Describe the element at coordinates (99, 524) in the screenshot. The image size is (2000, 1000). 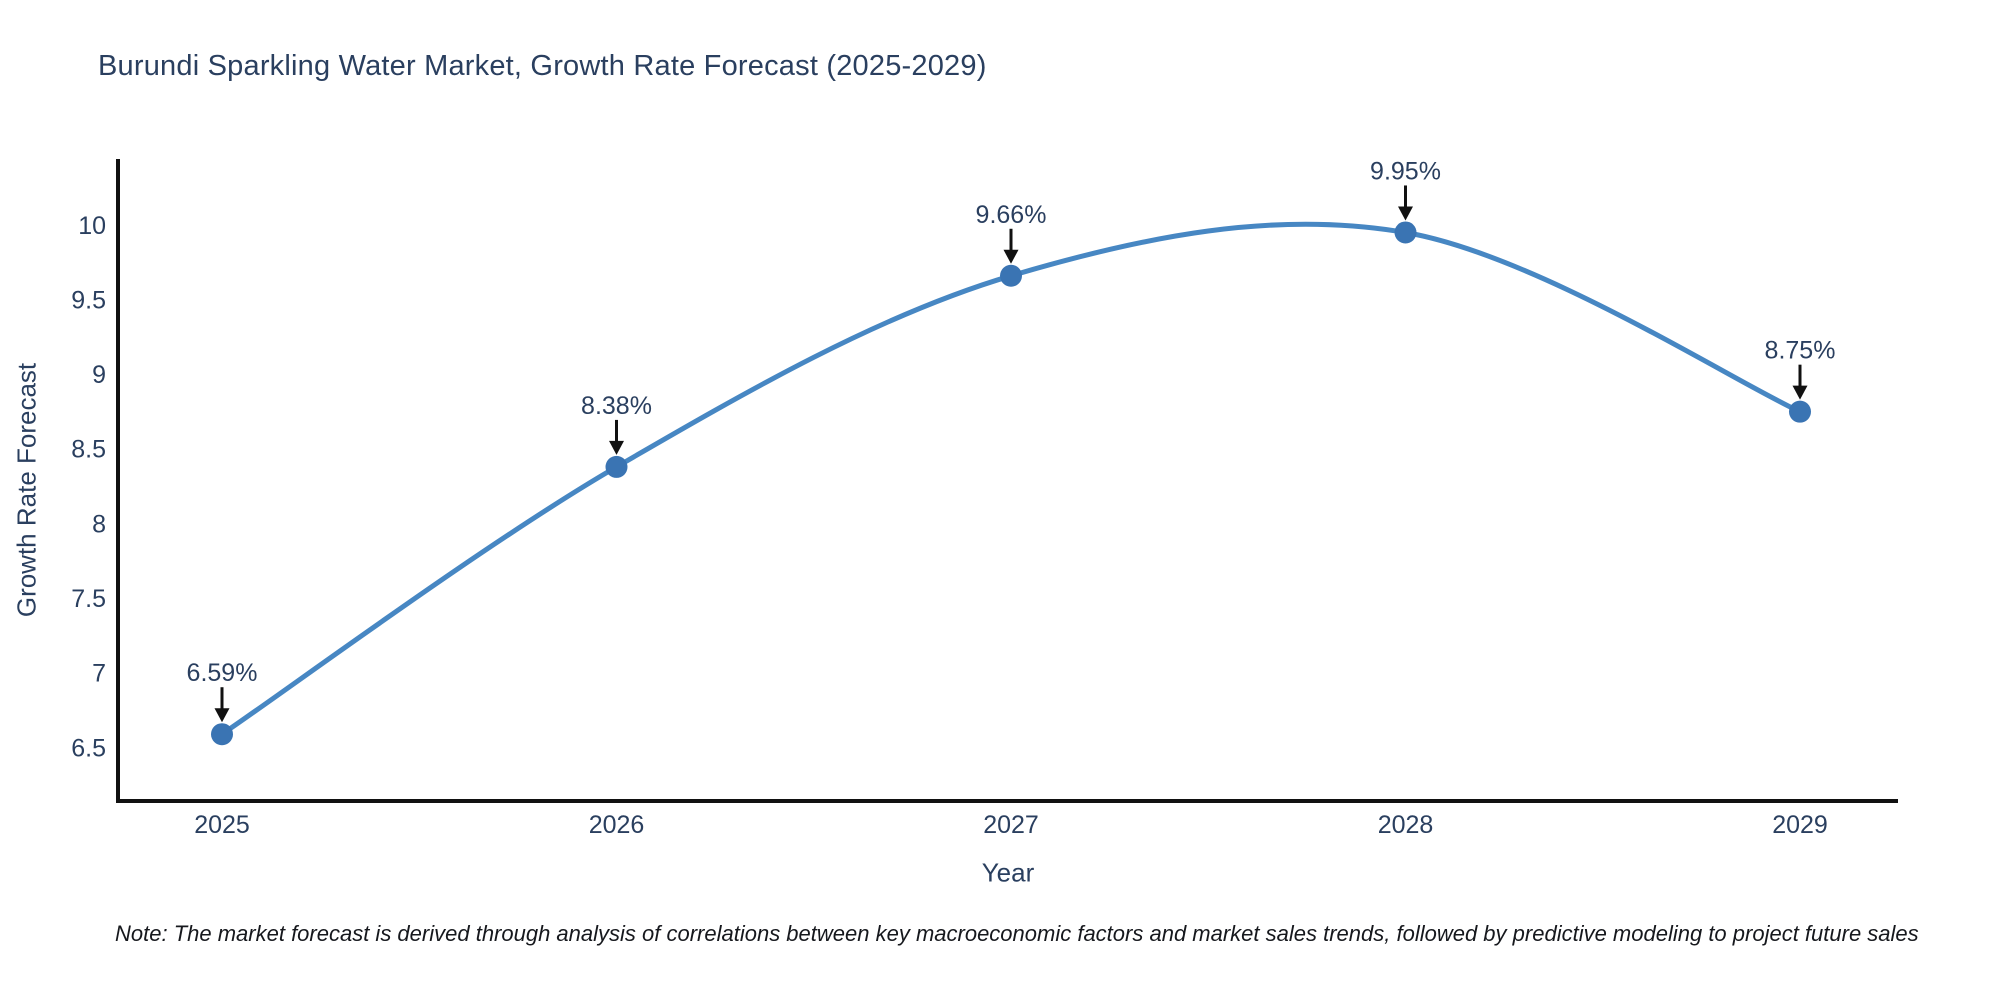
I see `y-tick-label: 8` at that location.